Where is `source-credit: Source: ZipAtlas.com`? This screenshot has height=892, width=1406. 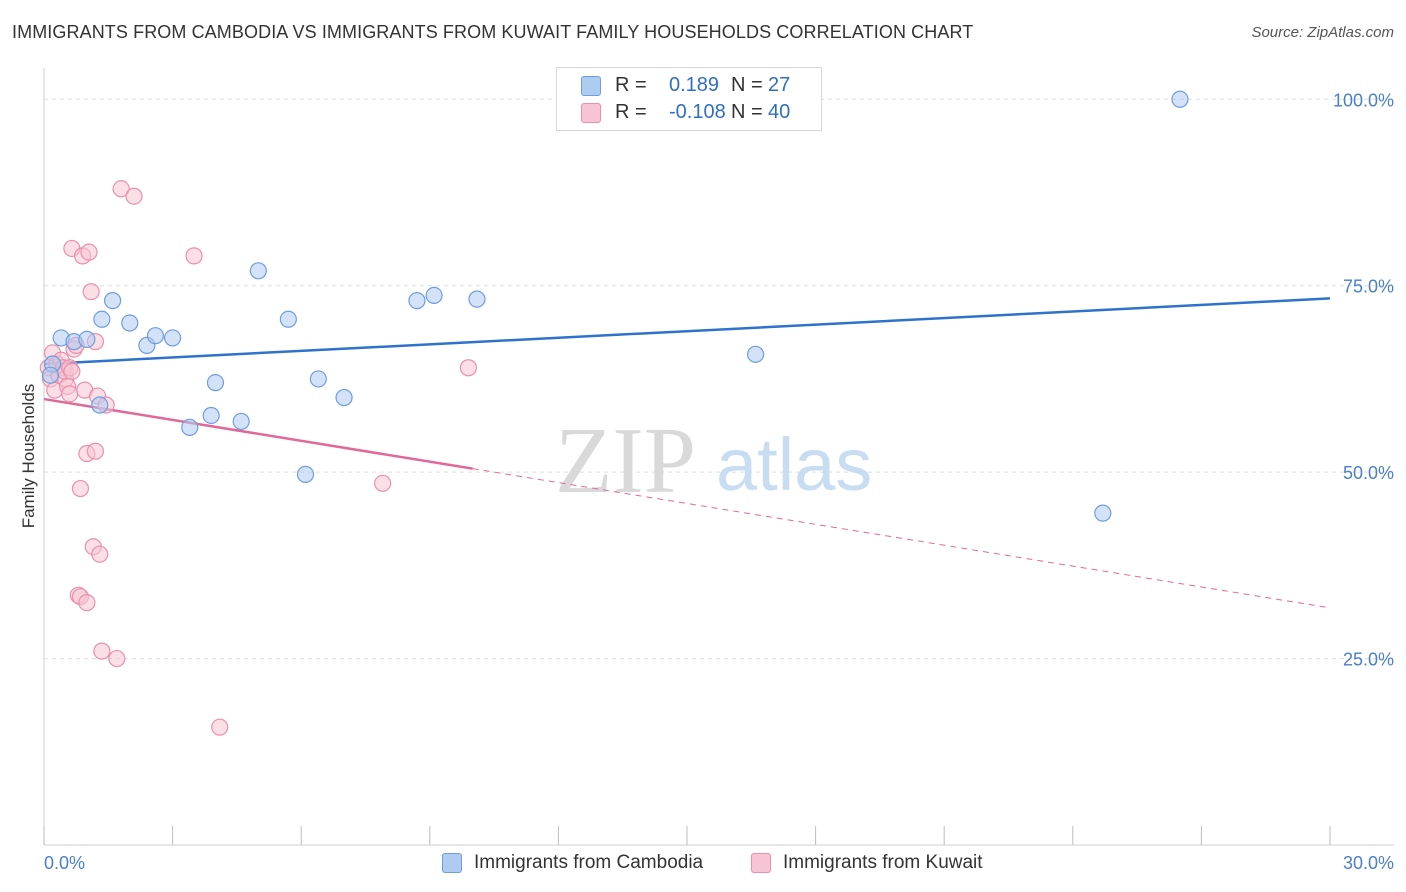
source-credit: Source: ZipAtlas.com is located at coordinates (1322, 32).